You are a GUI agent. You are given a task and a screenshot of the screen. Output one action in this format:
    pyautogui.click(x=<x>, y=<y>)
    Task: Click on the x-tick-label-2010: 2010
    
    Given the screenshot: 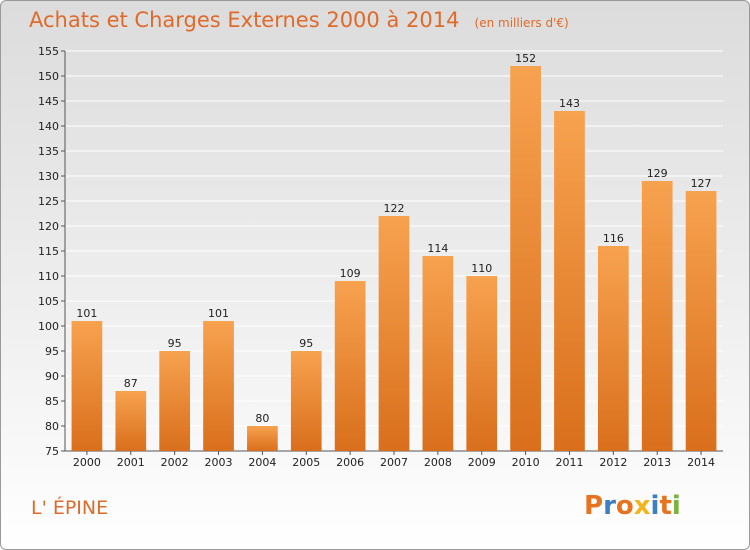 What is the action you would take?
    pyautogui.click(x=526, y=462)
    